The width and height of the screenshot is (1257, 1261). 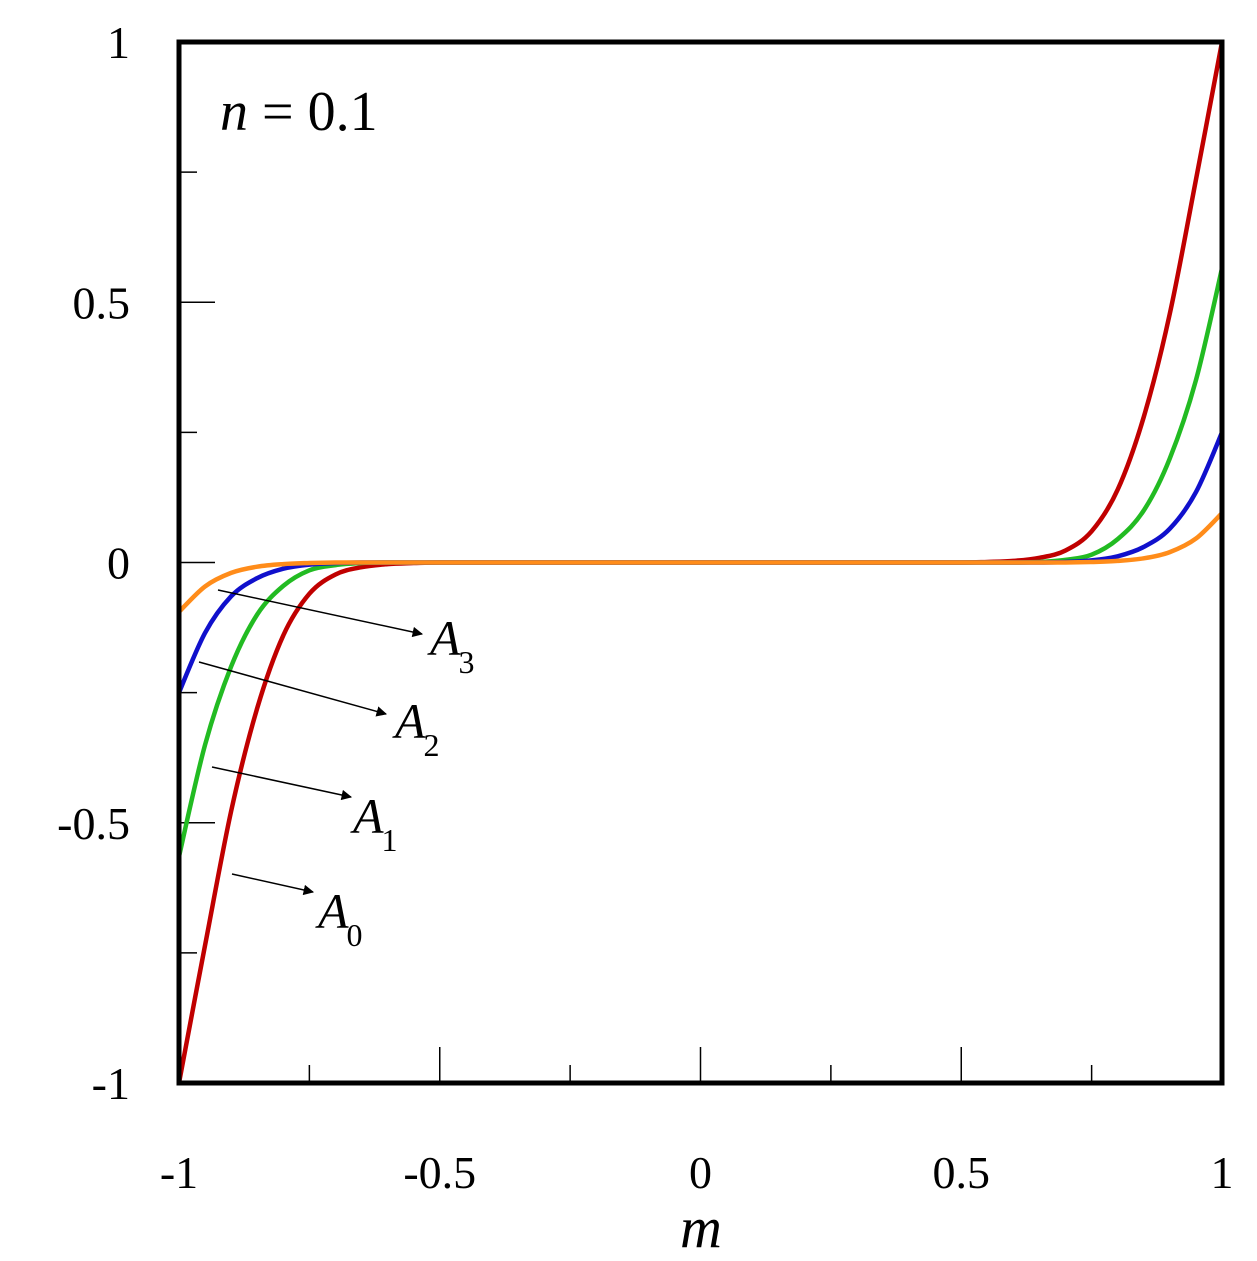 I want to click on series-annotations: A0 A1 A2 A3, so click(x=336, y=771).